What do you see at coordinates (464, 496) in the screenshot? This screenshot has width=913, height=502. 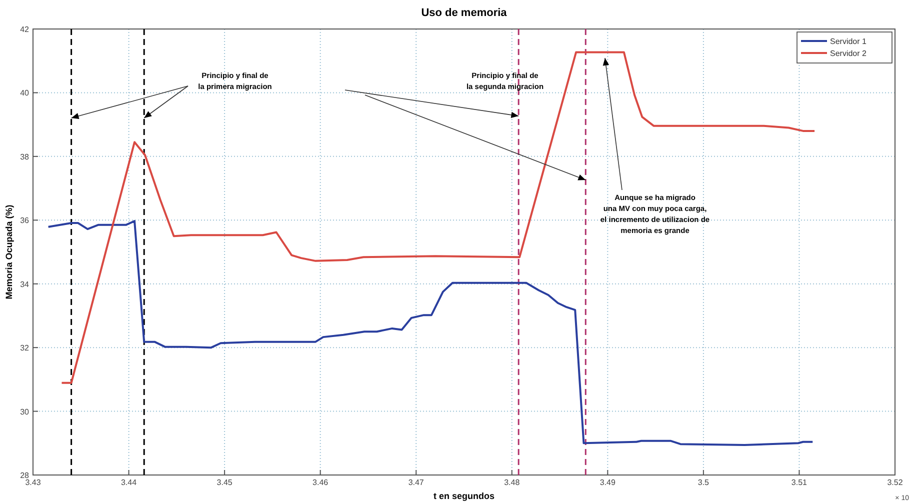 I see `x-axis-title: t en segundos` at bounding box center [464, 496].